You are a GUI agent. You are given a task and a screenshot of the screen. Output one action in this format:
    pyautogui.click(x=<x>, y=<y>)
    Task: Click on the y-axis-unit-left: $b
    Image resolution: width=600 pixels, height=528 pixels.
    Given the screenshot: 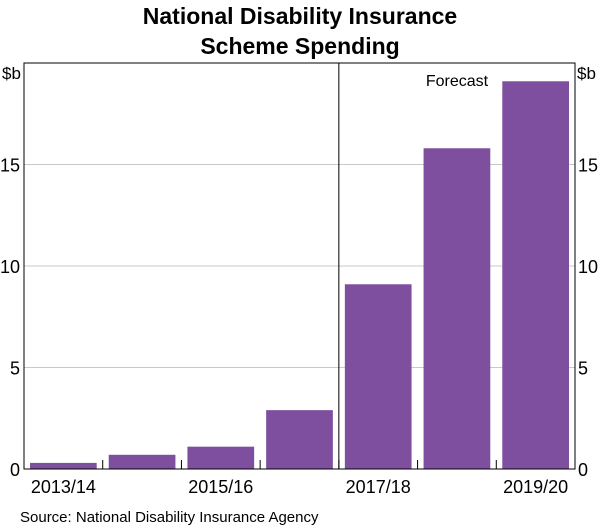 What is the action you would take?
    pyautogui.click(x=11, y=73)
    